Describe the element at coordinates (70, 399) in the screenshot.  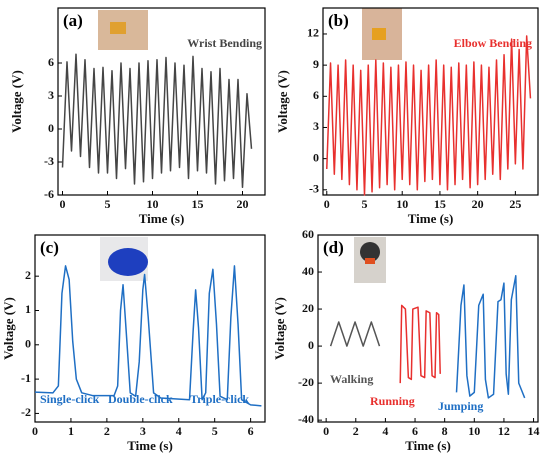
I see `annotation: Single-click` at that location.